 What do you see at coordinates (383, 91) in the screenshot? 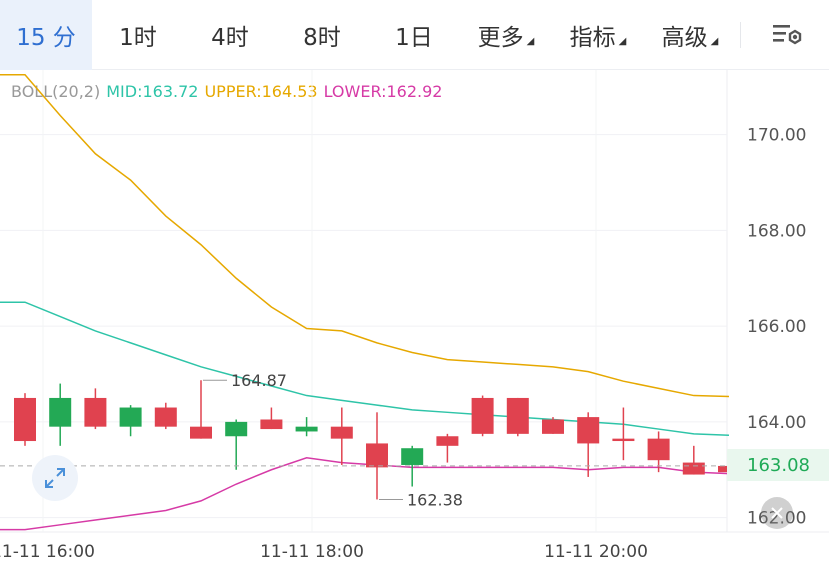
I see `boll-lower: LOWER:162.92` at bounding box center [383, 91].